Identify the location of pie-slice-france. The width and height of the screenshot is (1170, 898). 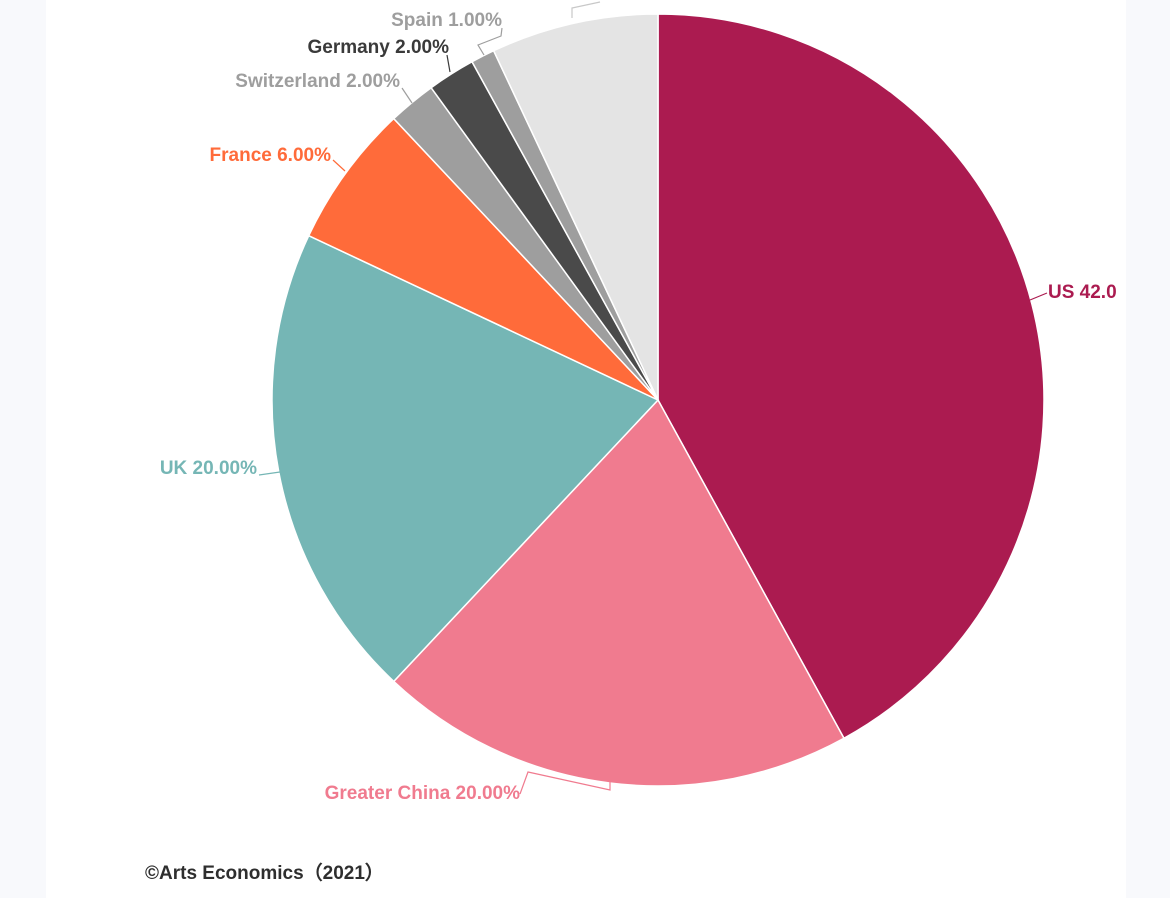
(483, 259).